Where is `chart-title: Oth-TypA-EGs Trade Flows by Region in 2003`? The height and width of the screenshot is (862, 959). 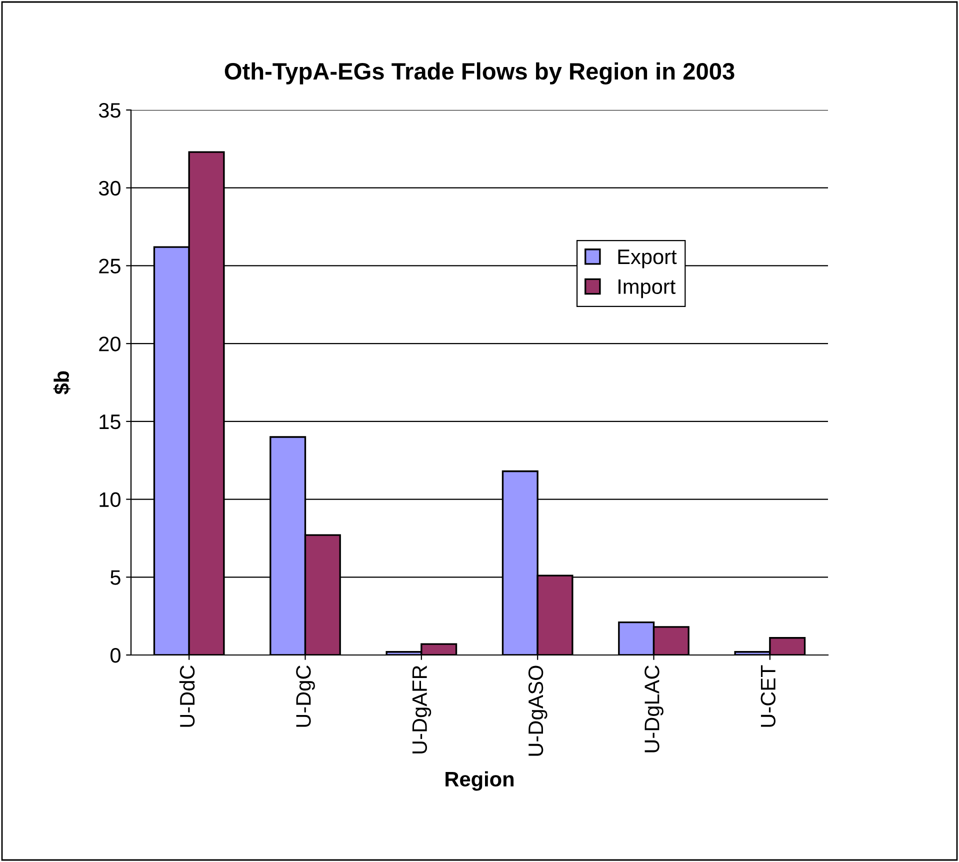 chart-title: Oth-TypA-EGs Trade Flows by Region in 2003 is located at coordinates (479, 73).